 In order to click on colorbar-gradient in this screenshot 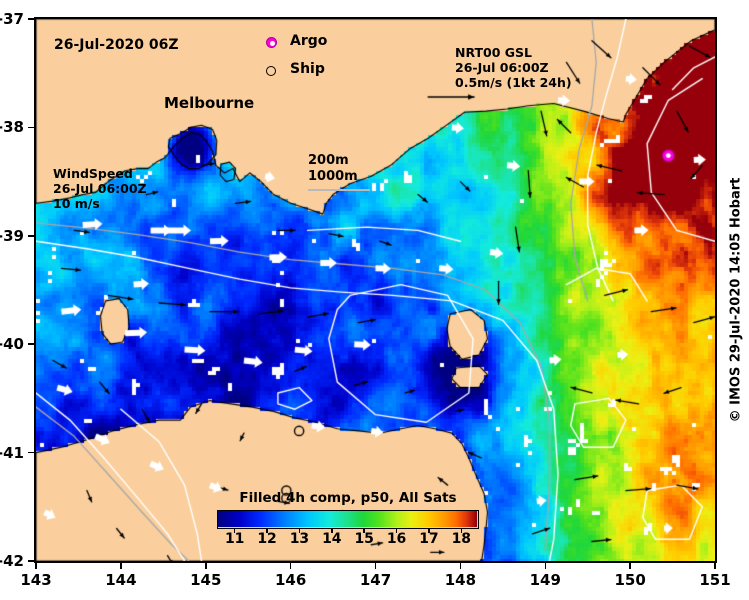, I will do `click(348, 519)`.